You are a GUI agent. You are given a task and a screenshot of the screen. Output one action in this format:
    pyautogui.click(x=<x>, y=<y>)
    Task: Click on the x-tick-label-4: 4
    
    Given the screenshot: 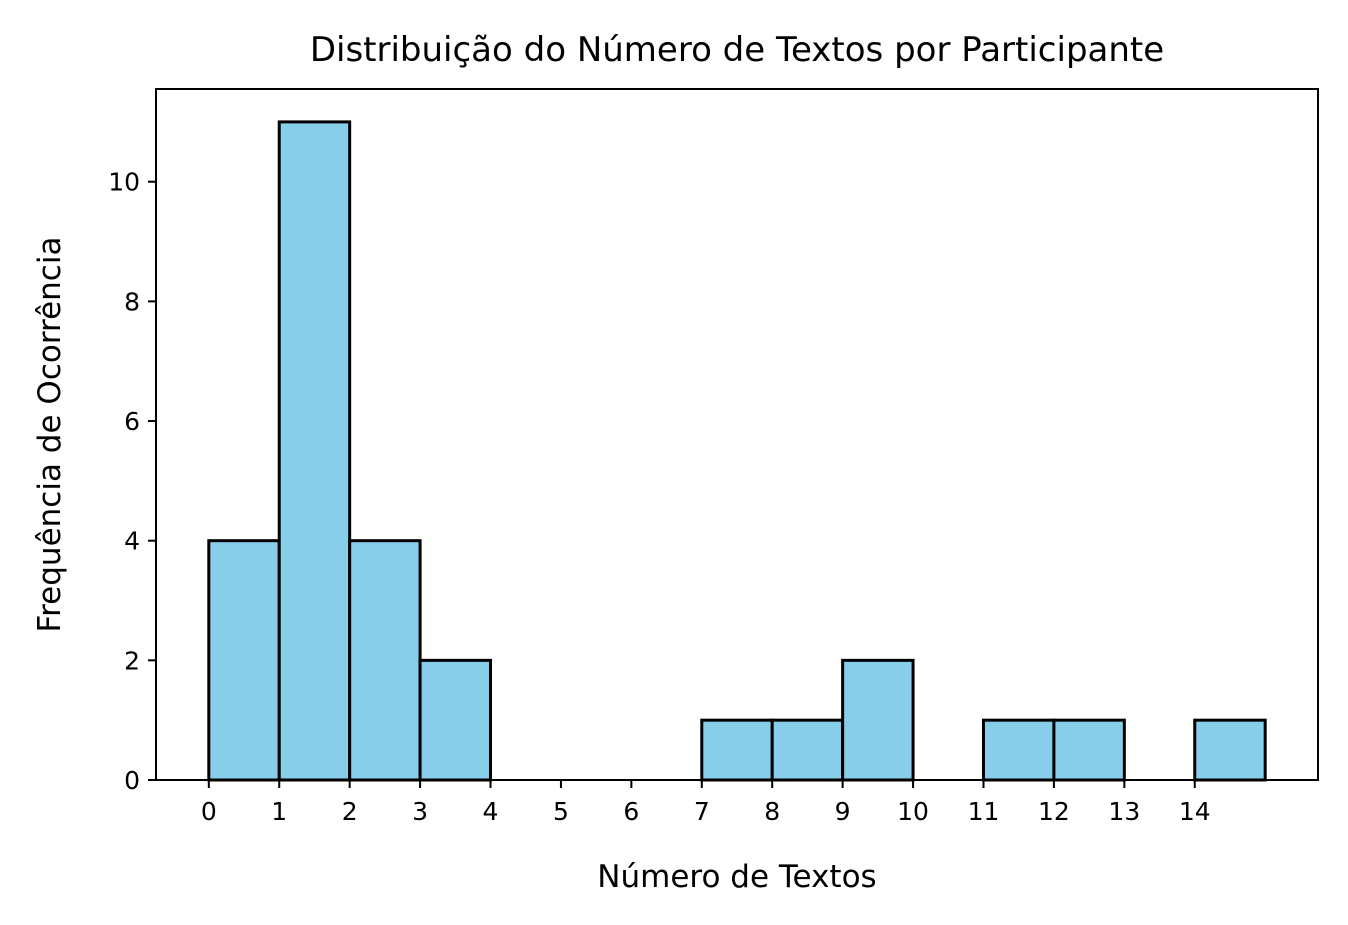 What is the action you would take?
    pyautogui.click(x=491, y=811)
    